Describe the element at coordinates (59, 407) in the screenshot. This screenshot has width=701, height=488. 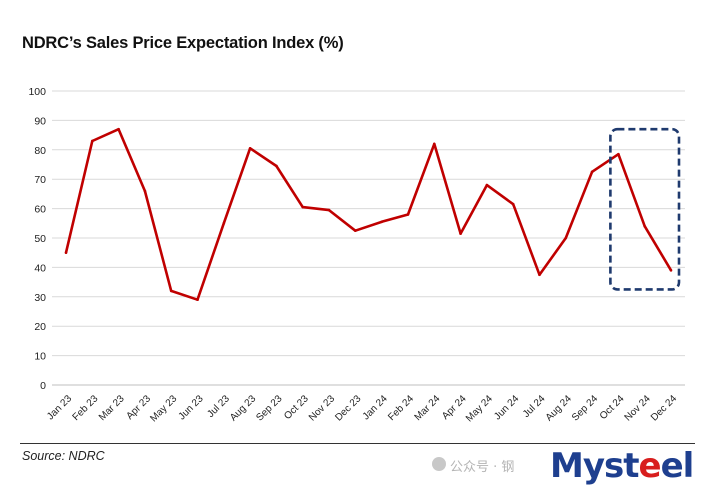
I see `x-tick-label: Jan 23` at that location.